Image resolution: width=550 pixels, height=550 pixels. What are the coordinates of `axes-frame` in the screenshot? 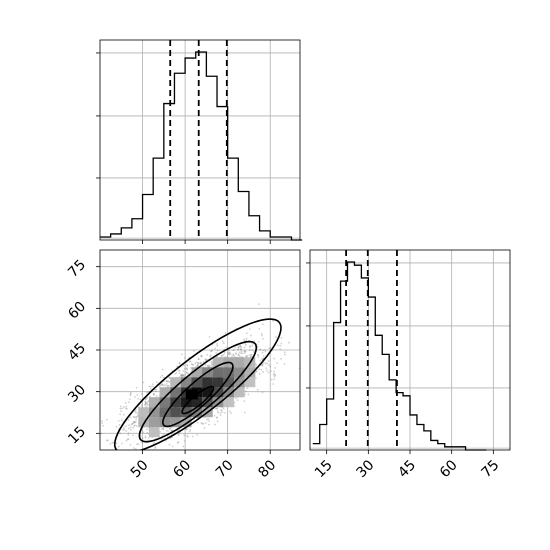 It's located at (200, 140).